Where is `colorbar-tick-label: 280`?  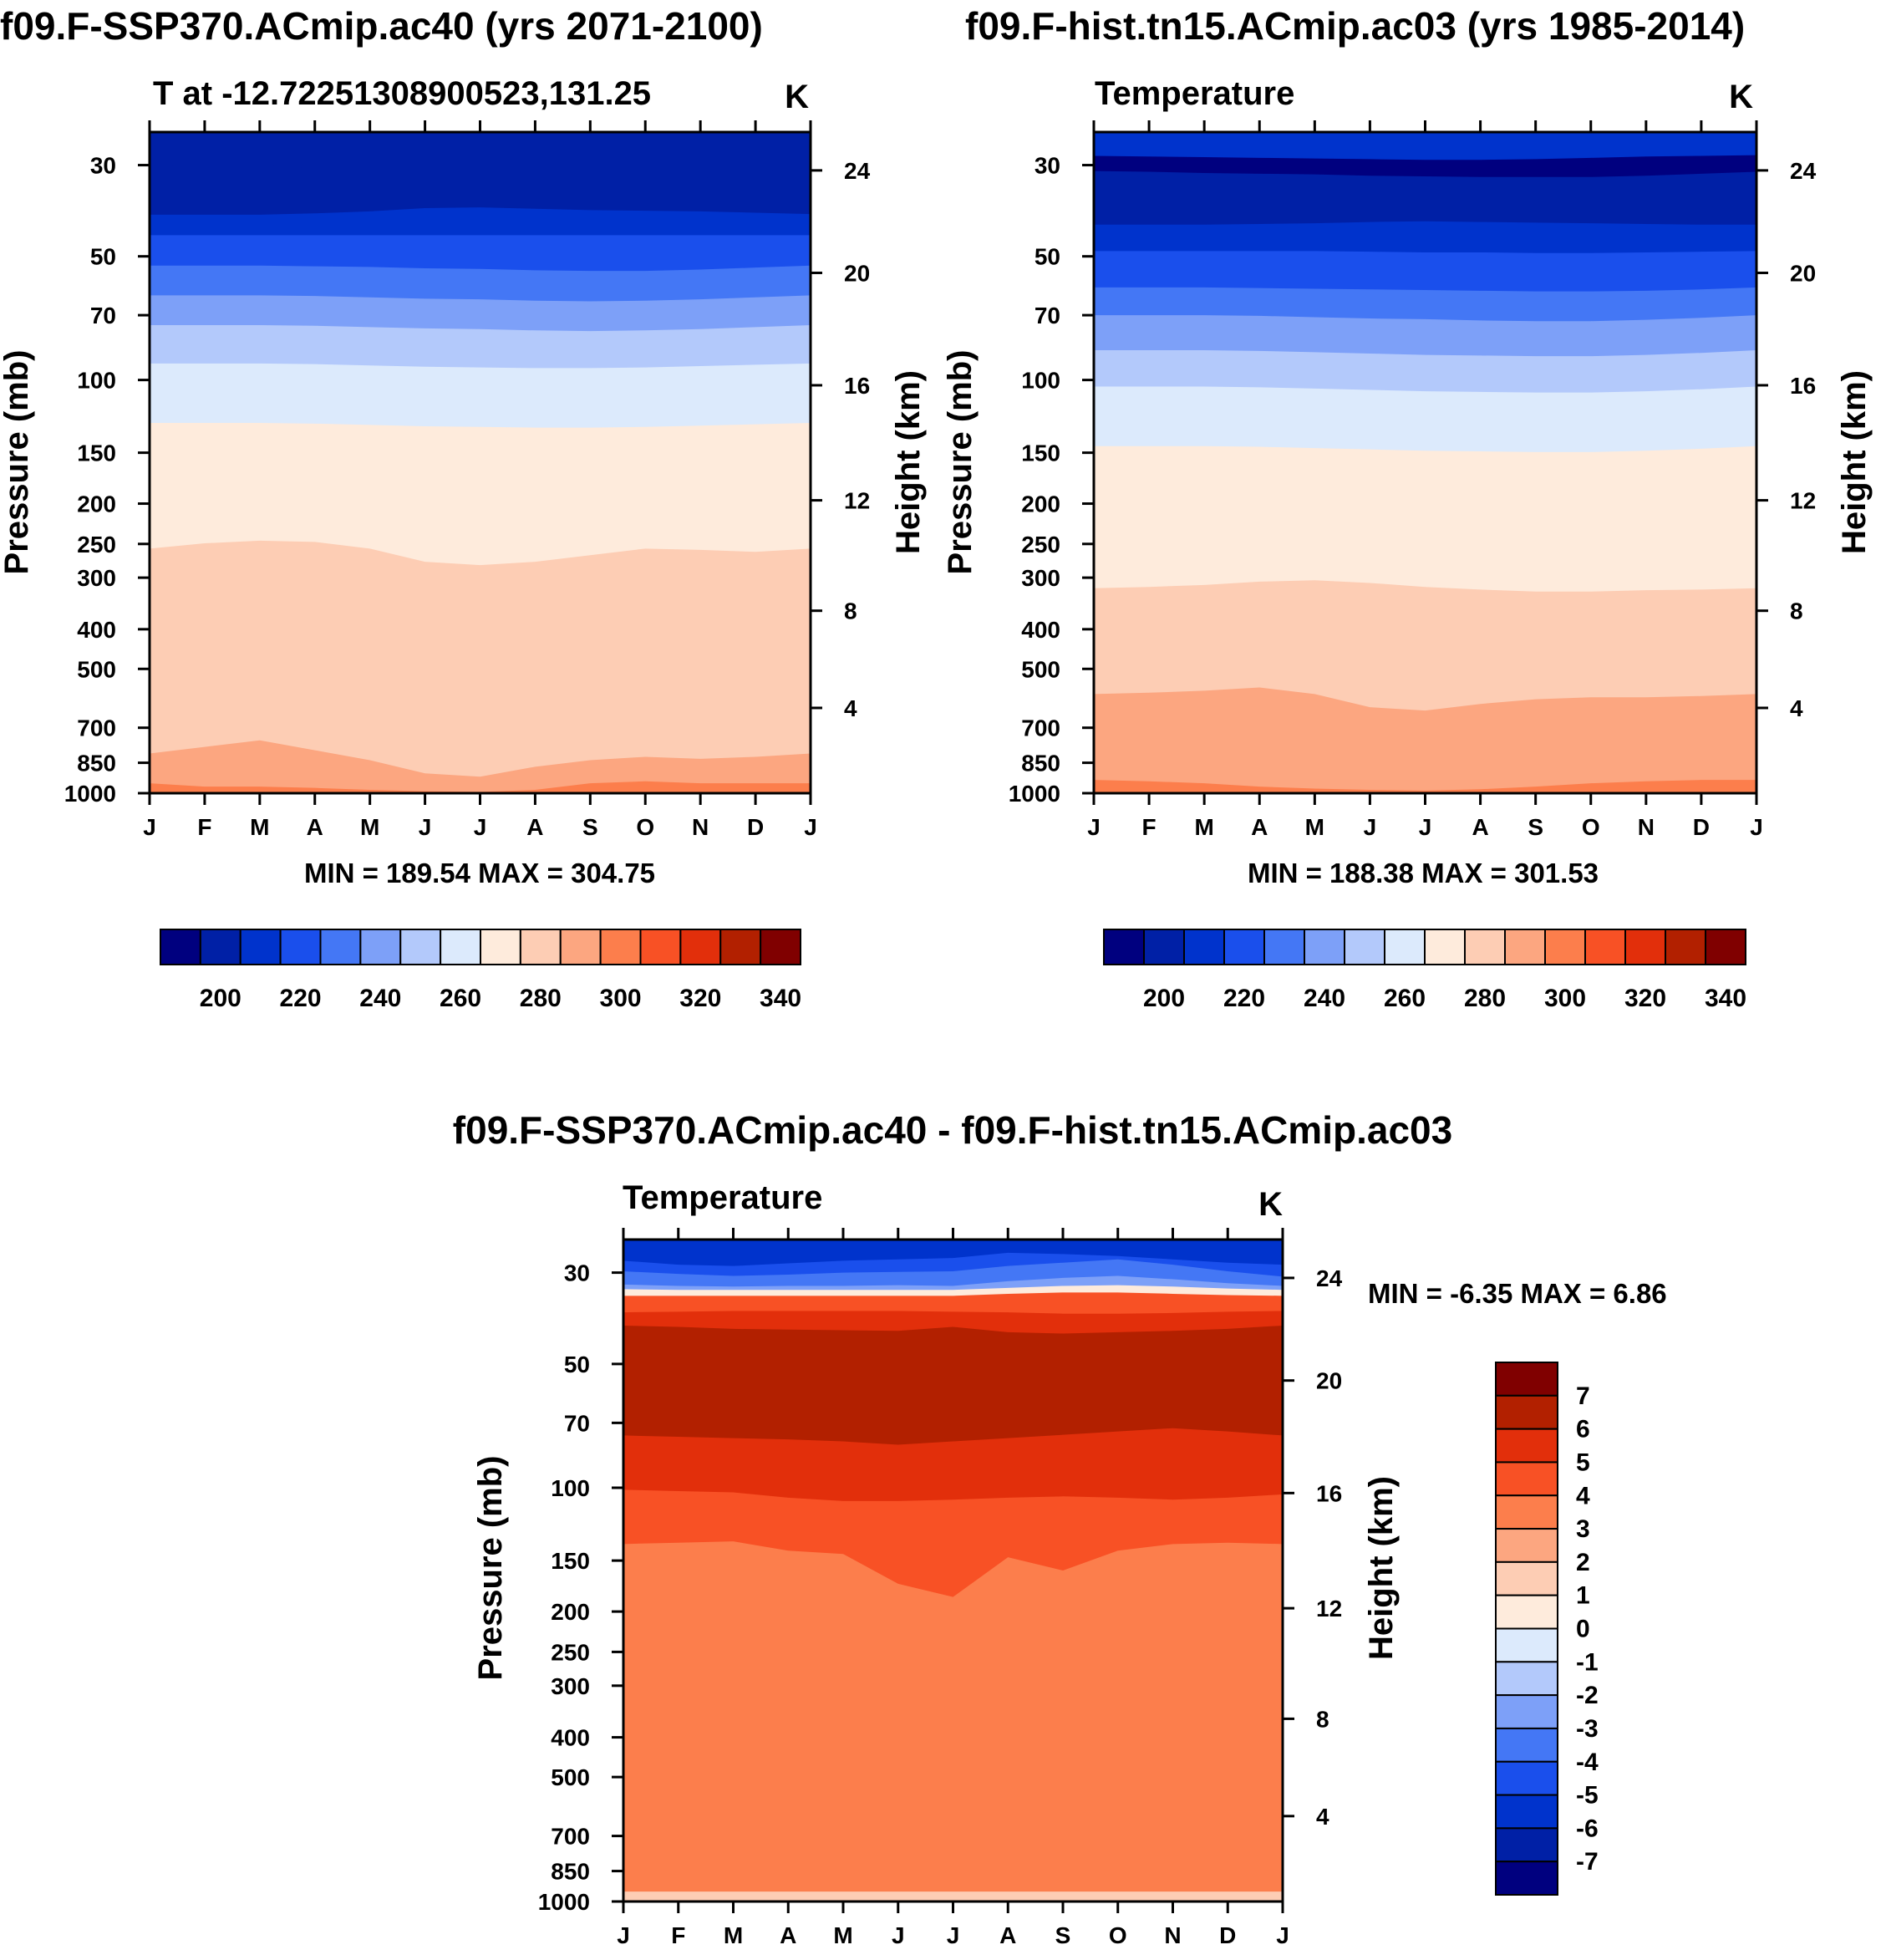
colorbar-tick-label: 280 is located at coordinates (1485, 998).